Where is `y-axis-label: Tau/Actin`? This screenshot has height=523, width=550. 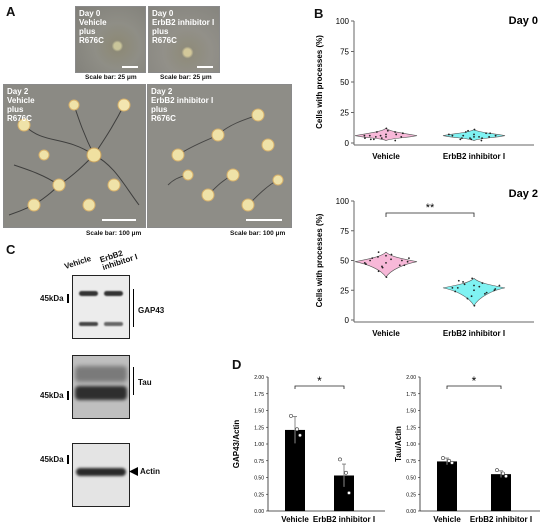
y-axis-label: Tau/Actin is located at coordinates (399, 444).